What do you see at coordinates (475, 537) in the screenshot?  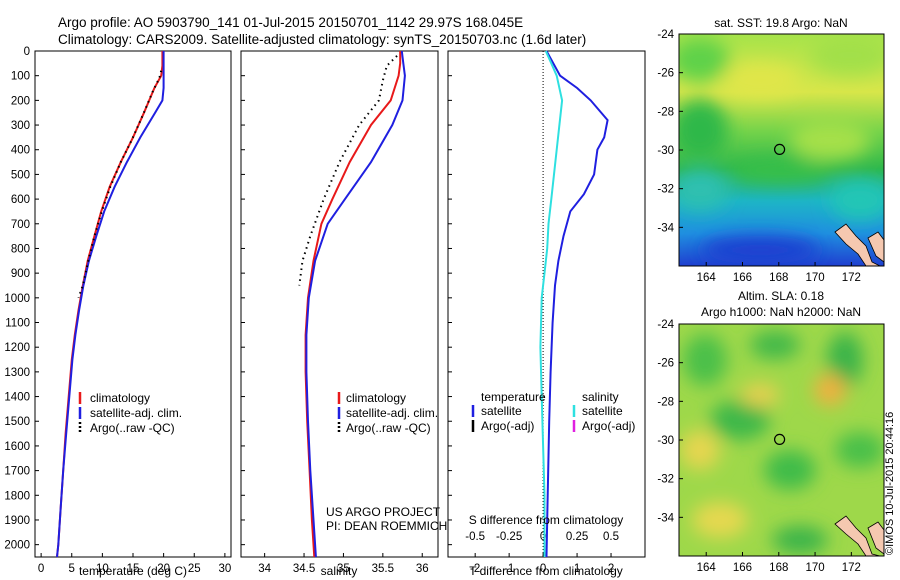 I see `x2-tick-label: -0.5` at bounding box center [475, 537].